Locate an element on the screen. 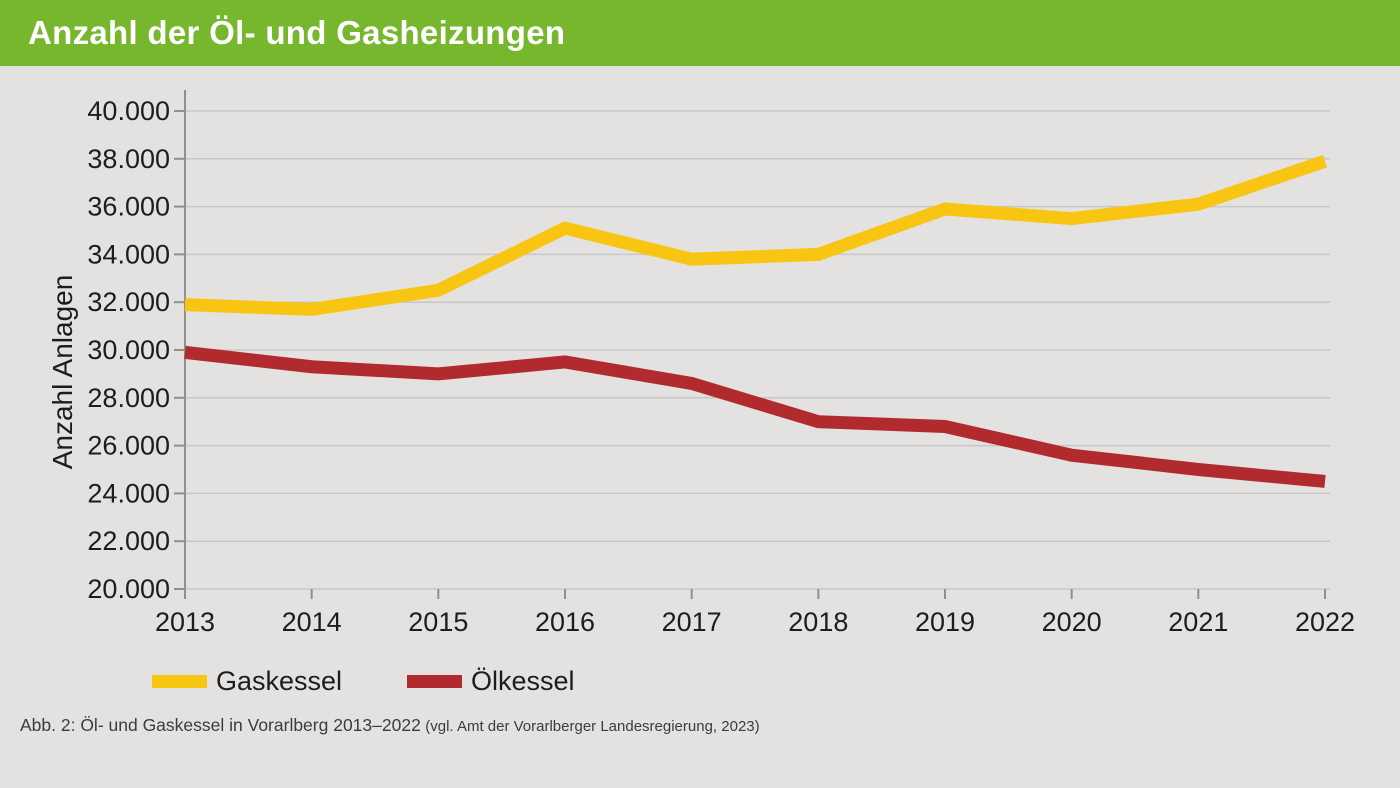 This screenshot has width=1400, height=788. y-tick-label: 24.000 is located at coordinates (128, 493).